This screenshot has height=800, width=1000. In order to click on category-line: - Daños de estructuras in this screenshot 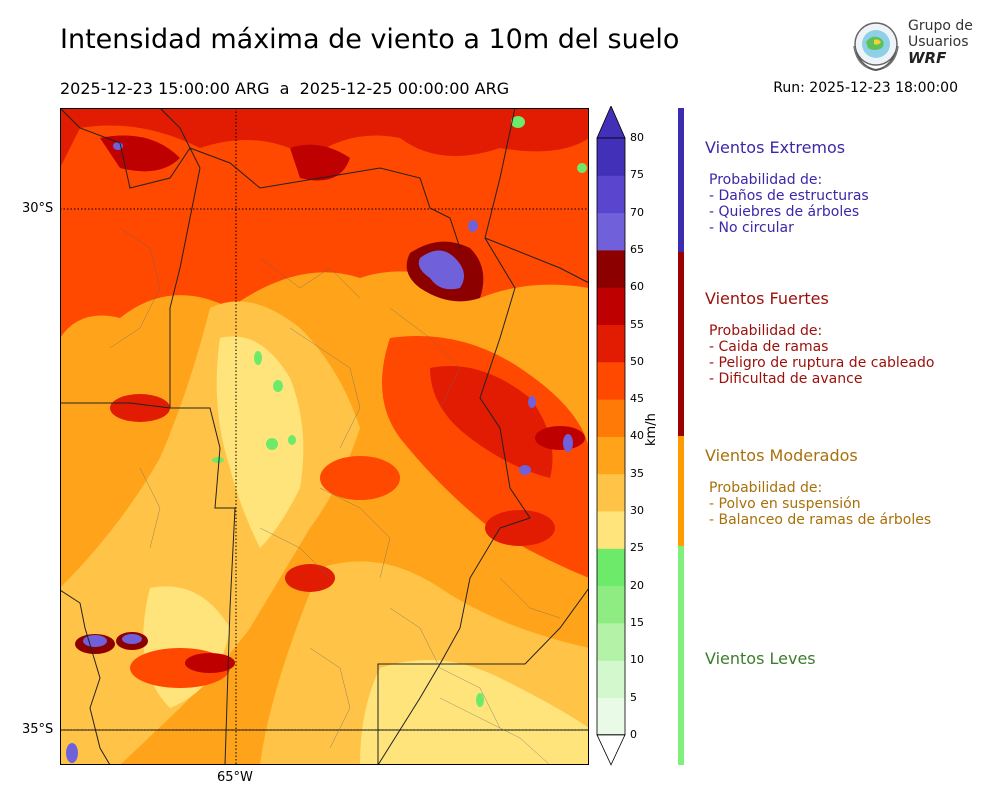, I will do `click(789, 196)`.